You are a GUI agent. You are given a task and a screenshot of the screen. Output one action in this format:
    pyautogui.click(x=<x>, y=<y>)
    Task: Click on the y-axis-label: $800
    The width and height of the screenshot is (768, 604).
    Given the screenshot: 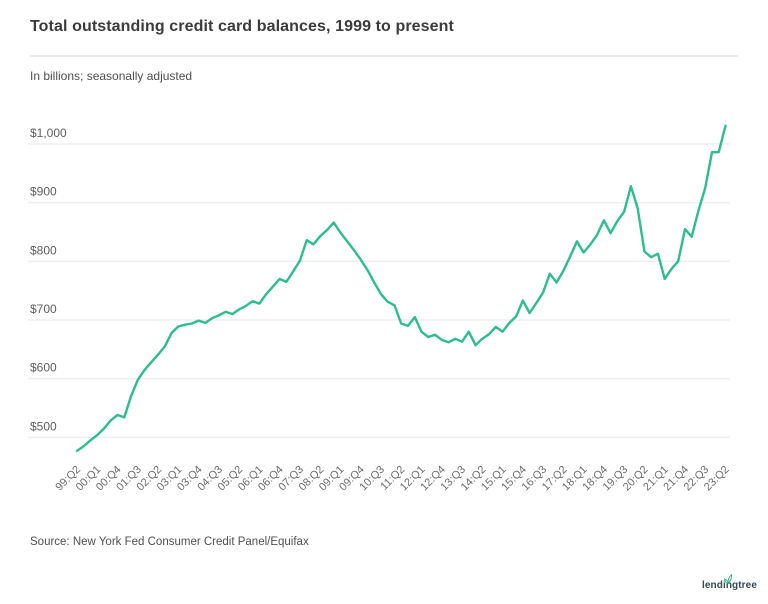 What is the action you would take?
    pyautogui.click(x=43, y=250)
    